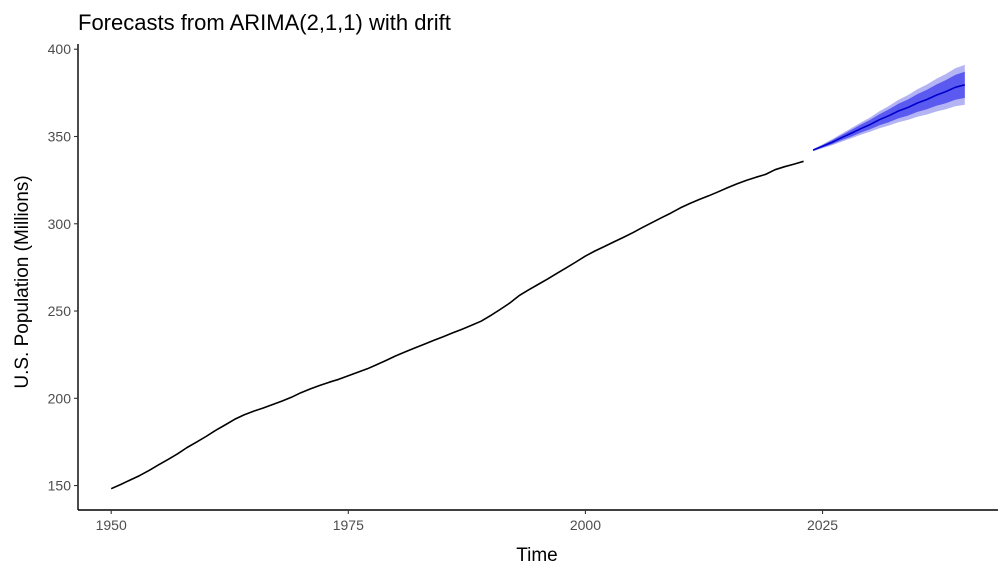  I want to click on y-tick-label: 250, so click(60, 311).